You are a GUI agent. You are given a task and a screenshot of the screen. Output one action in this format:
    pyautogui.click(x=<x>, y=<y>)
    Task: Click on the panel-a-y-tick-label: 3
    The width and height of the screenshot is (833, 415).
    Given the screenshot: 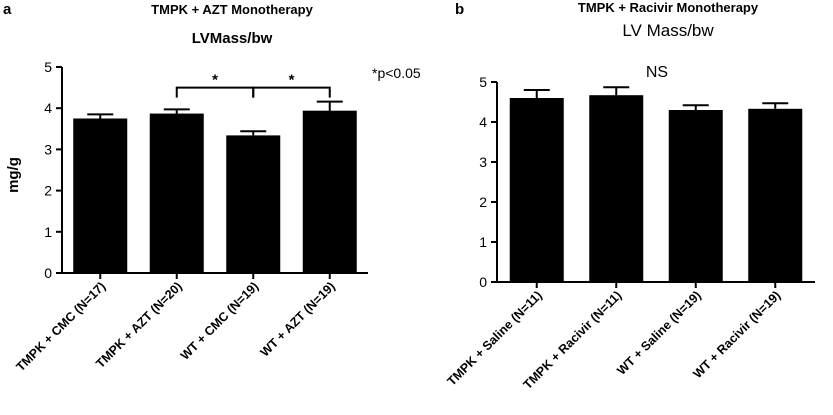 What is the action you would take?
    pyautogui.click(x=48, y=149)
    